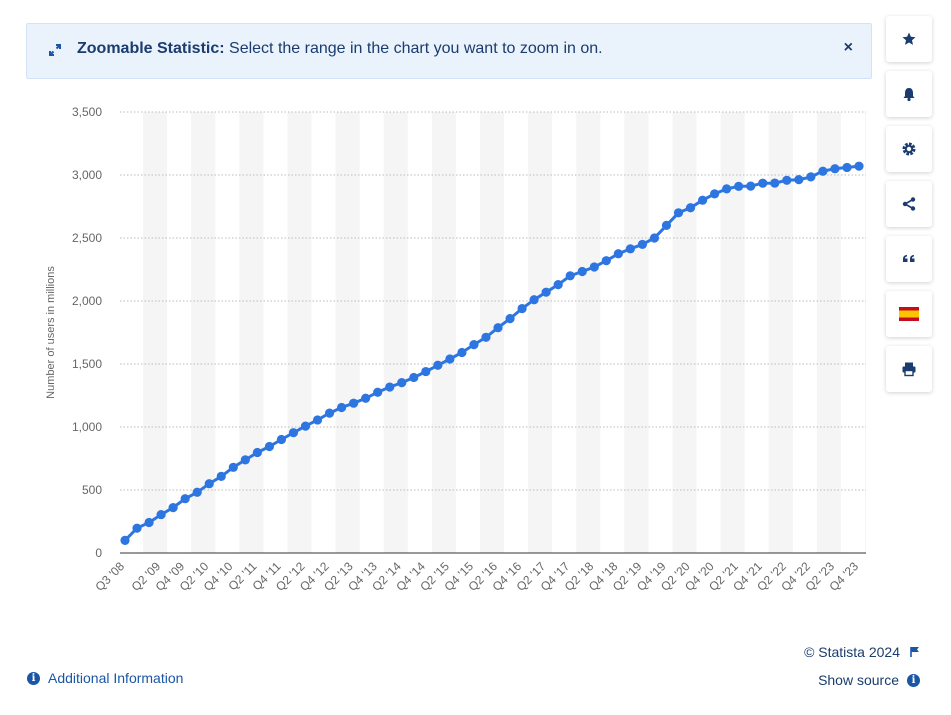  I want to click on y-tick-label: 500, so click(92, 490).